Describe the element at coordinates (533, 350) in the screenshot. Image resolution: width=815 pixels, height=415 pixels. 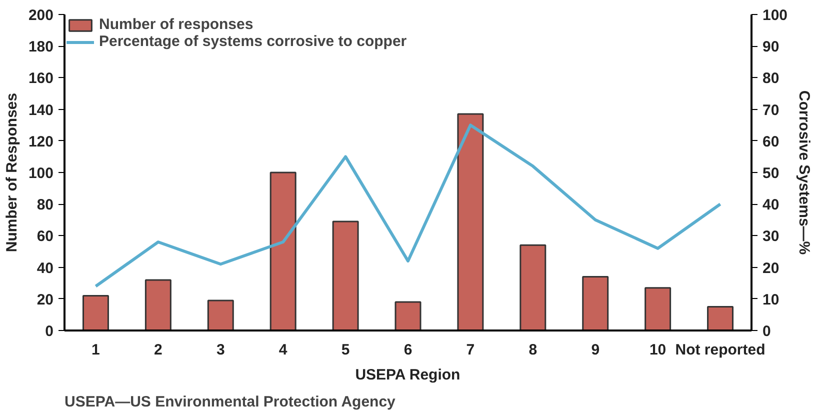
I see `x-tick-label: 8` at that location.